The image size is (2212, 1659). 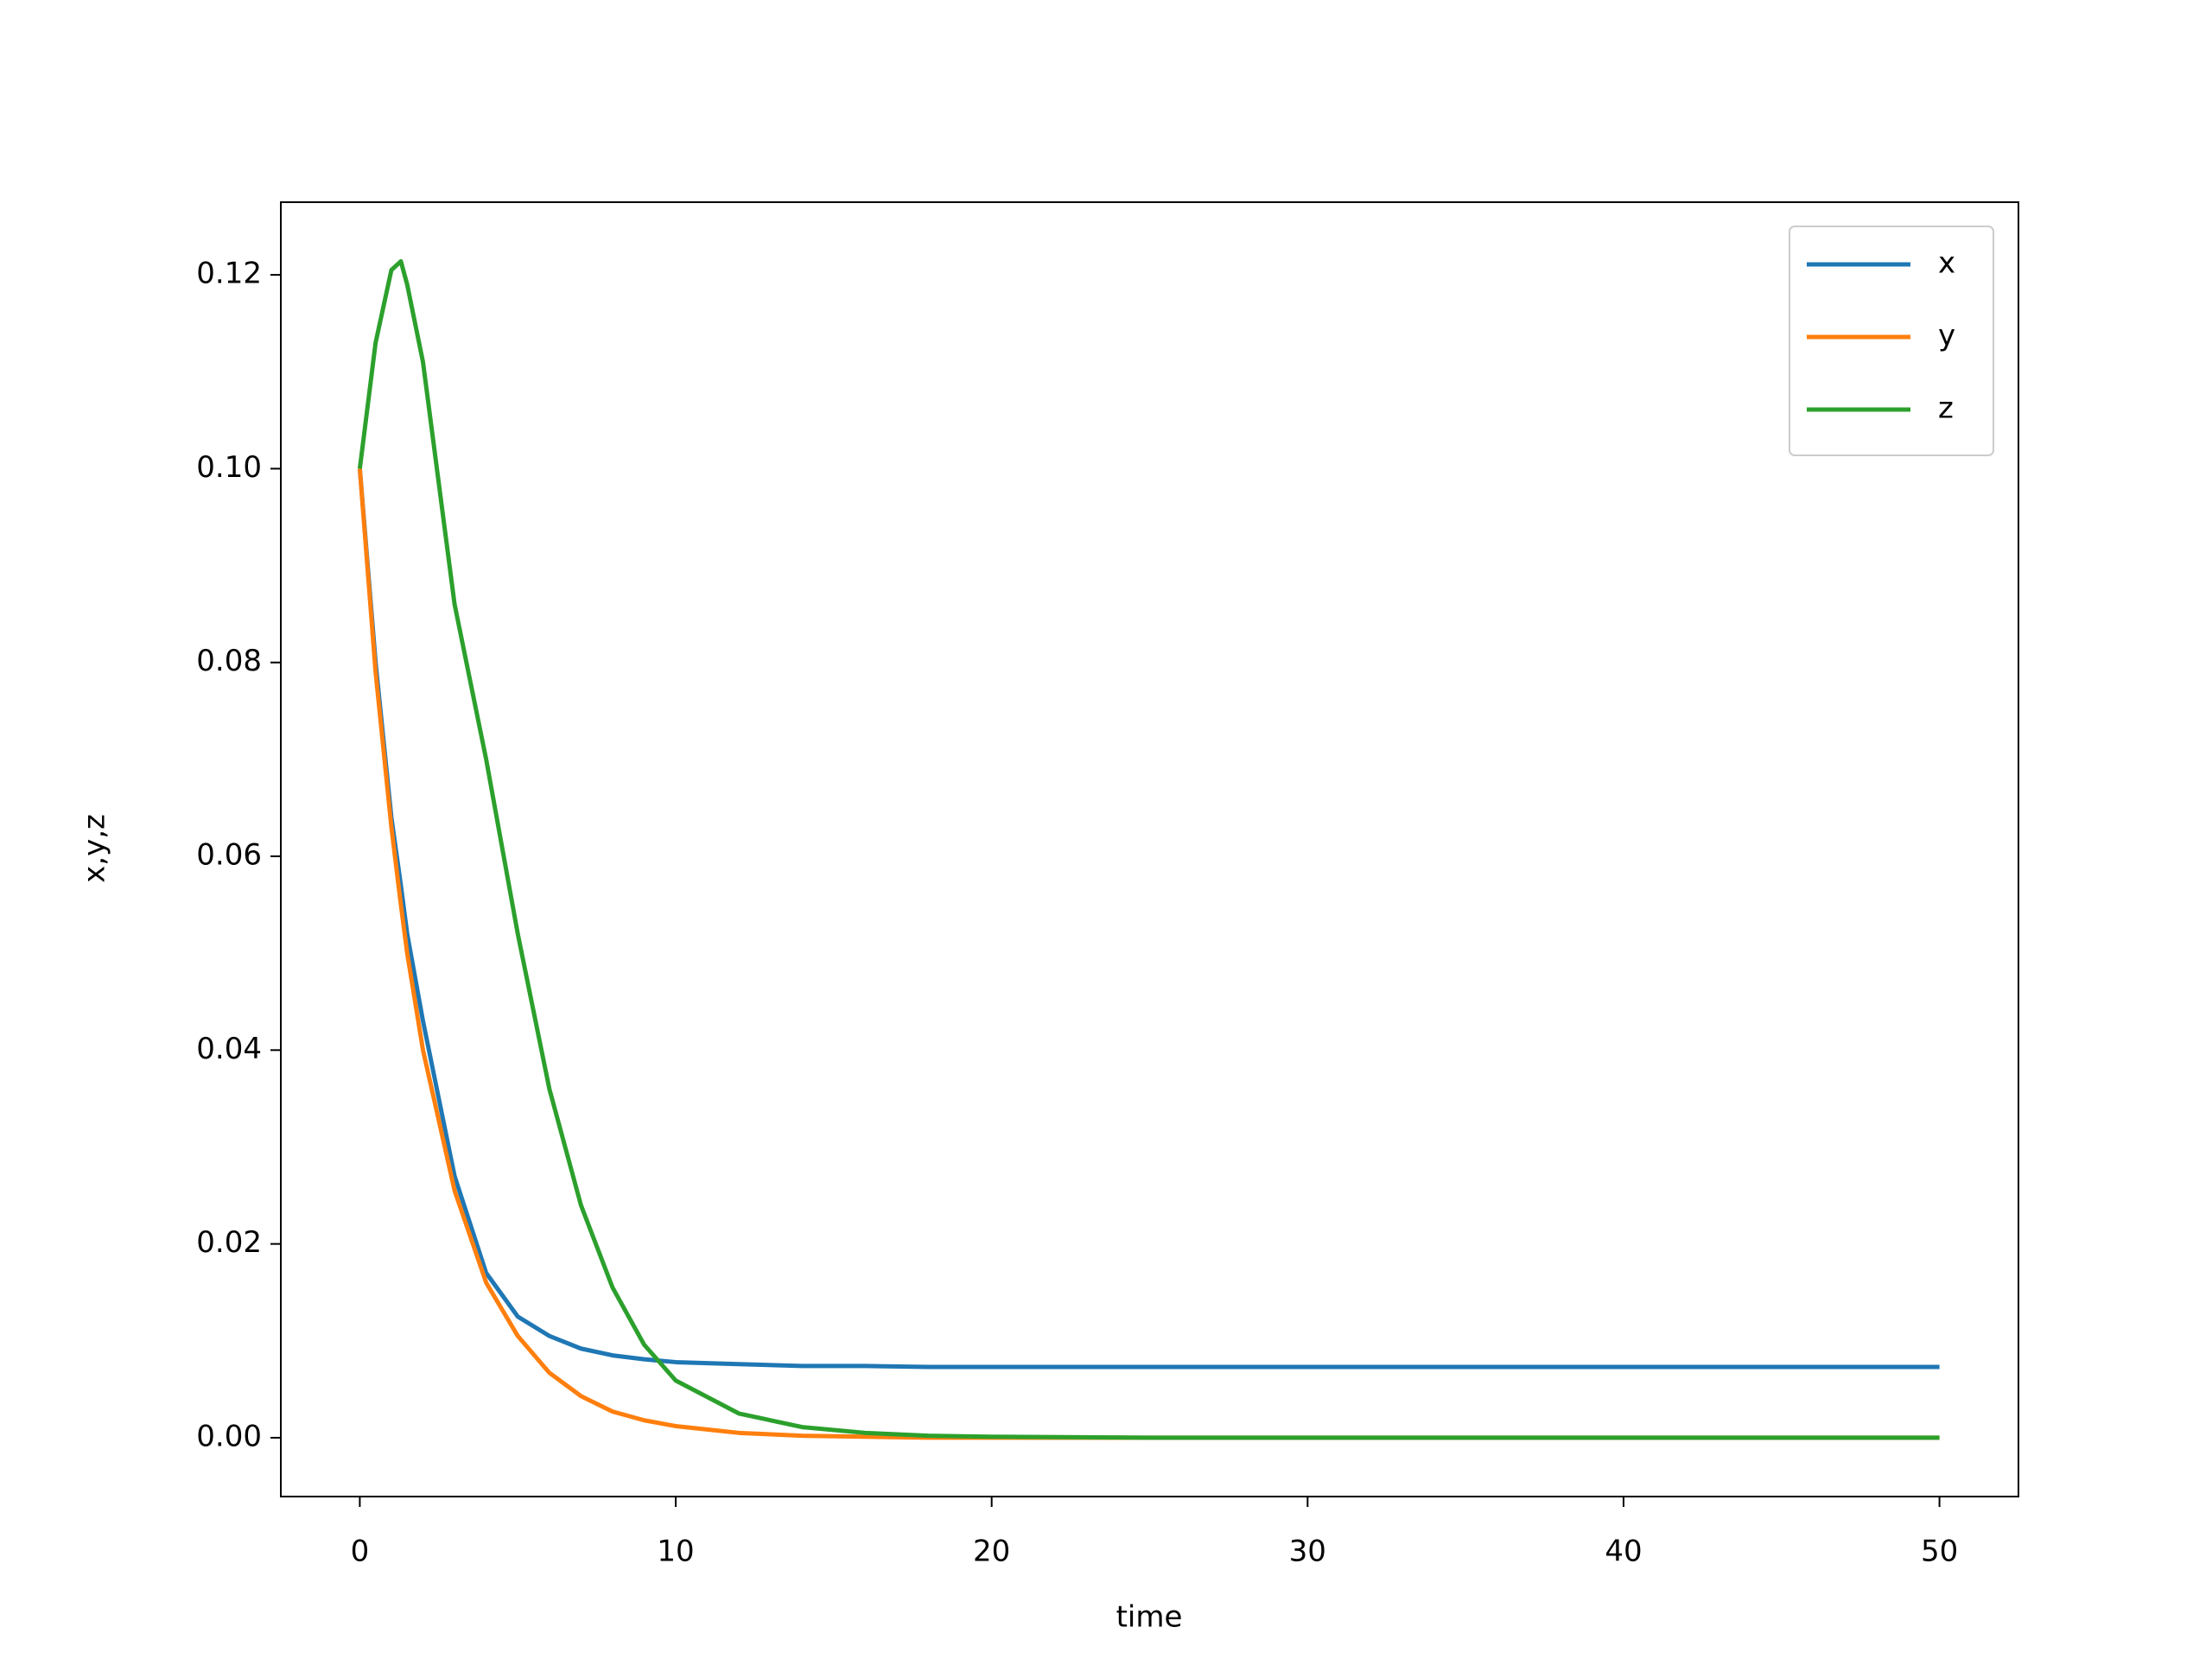 What do you see at coordinates (1946, 263) in the screenshot?
I see `legend-label: x` at bounding box center [1946, 263].